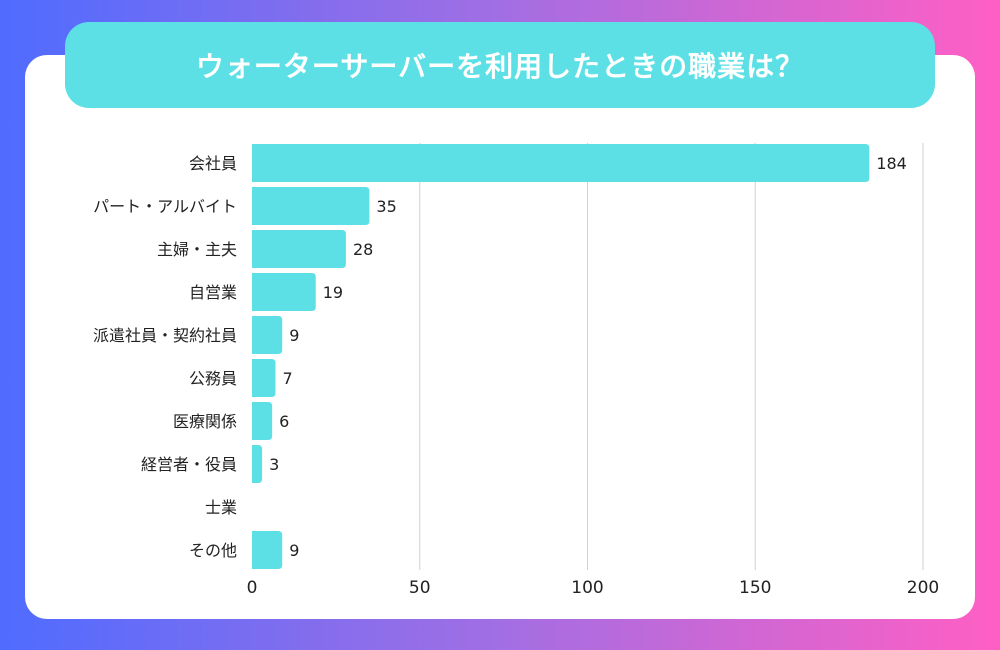  Describe the element at coordinates (213, 292) in the screenshot. I see `category-label-3: 自営業` at that location.